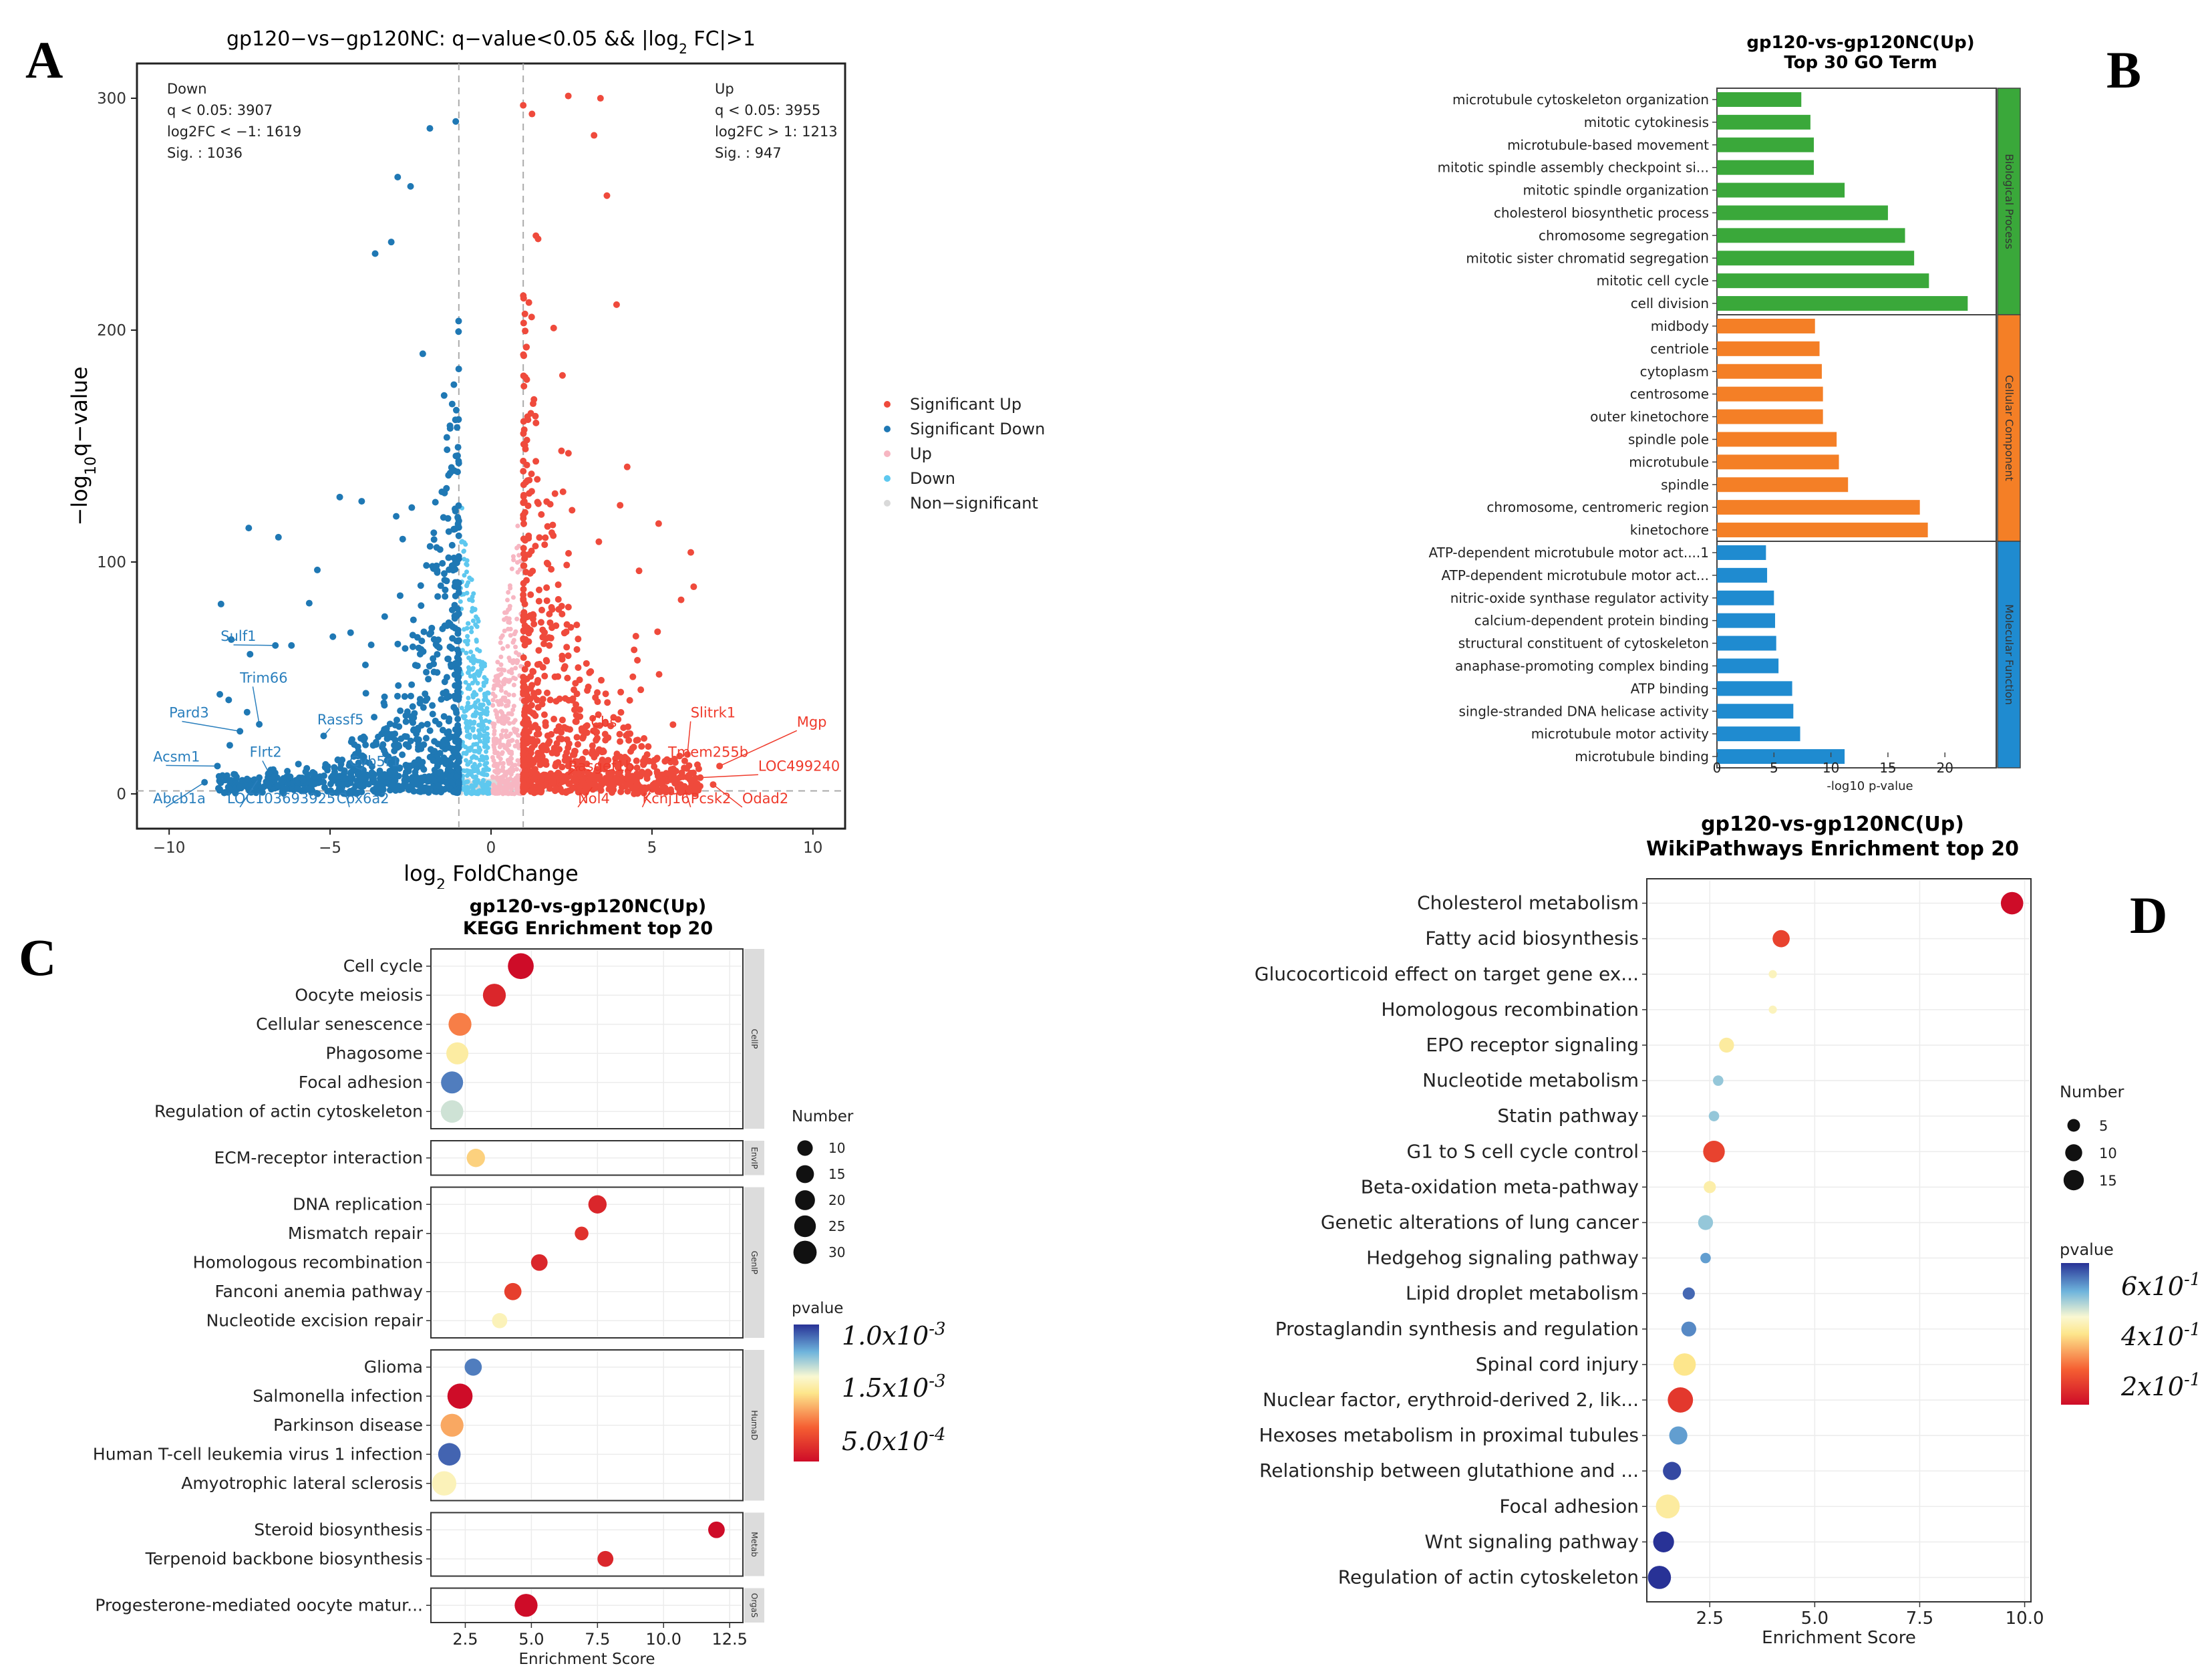 This screenshot has height=1672, width=2212. What do you see at coordinates (1669, 462) in the screenshot?
I see `category-label: microtubule` at bounding box center [1669, 462].